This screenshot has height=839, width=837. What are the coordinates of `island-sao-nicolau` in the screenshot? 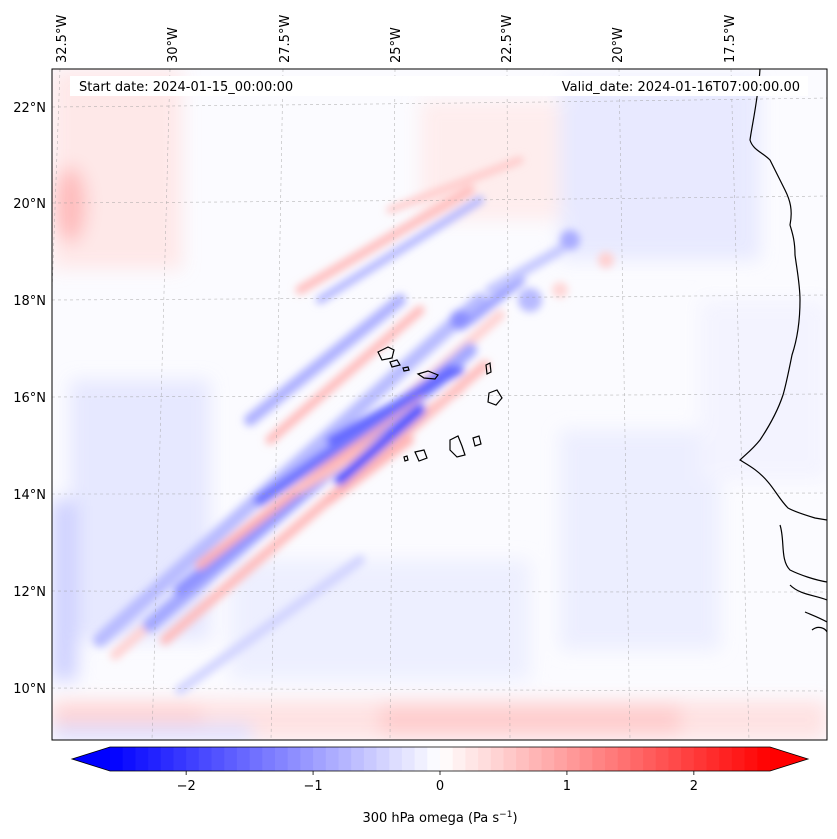 It's located at (427, 375).